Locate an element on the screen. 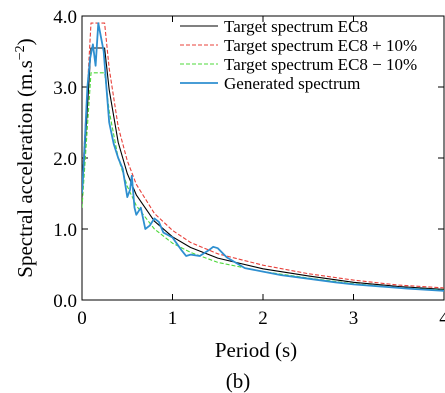 The width and height of the screenshot is (445, 393). x-tick-labels: 0 1 2 3 4 is located at coordinates (261, 318).